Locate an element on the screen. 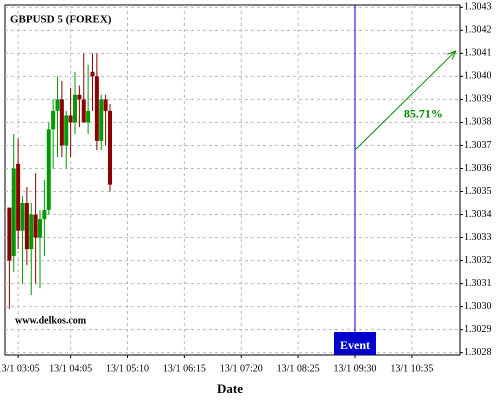 The image size is (500, 400). arrow-line is located at coordinates (405, 100).